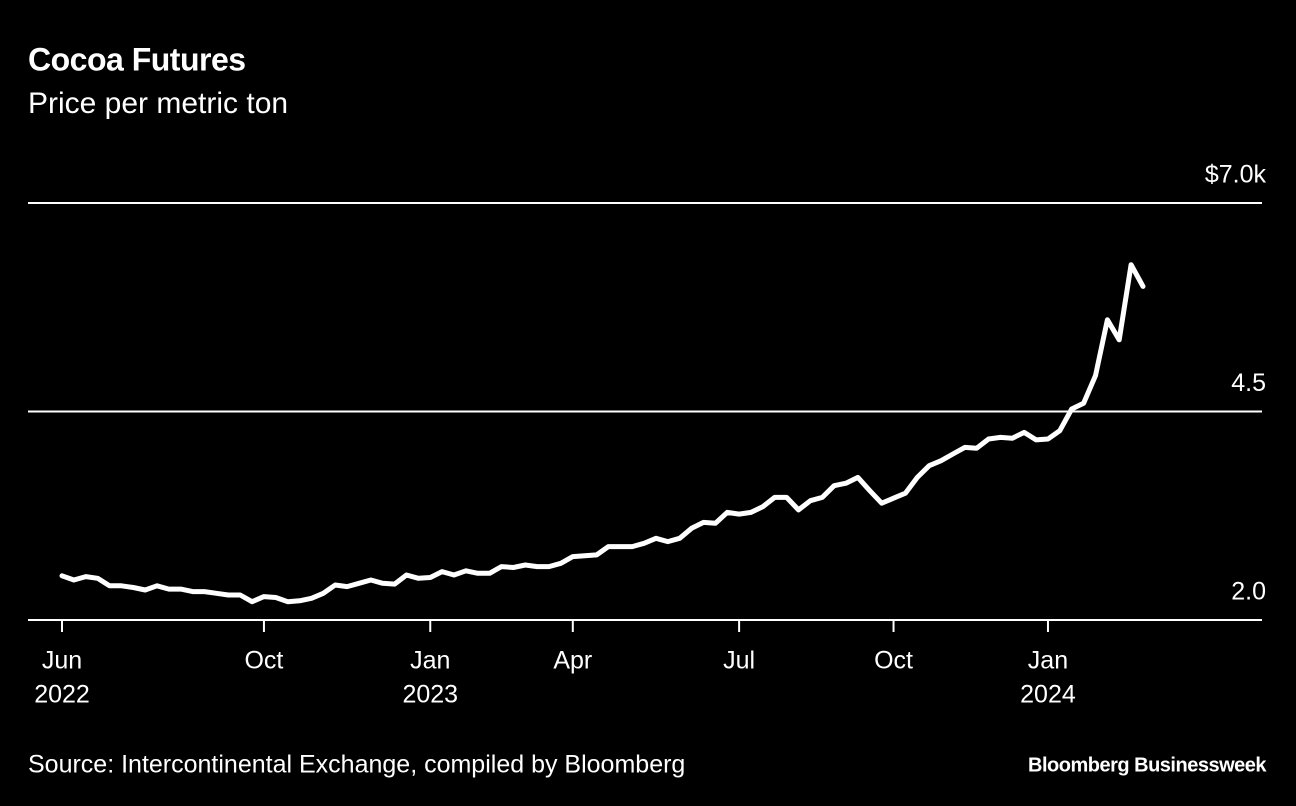  What do you see at coordinates (62, 695) in the screenshot?
I see `x-tick-year: 2022` at bounding box center [62, 695].